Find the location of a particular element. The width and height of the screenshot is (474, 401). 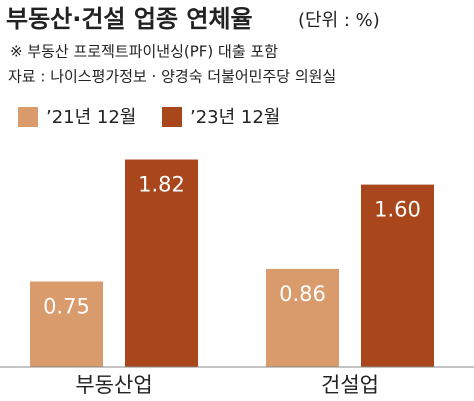

chart-title: 부동산·건설 업종 연체율 is located at coordinates (129, 19).